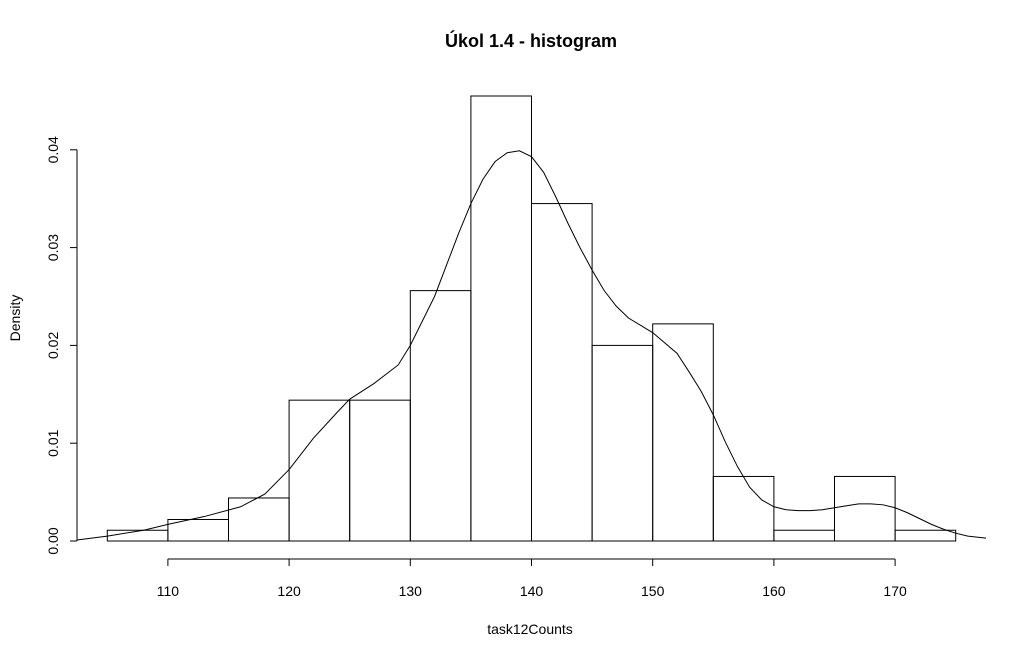 The height and width of the screenshot is (657, 1024). I want to click on y-tick-label-4: 0.04, so click(53, 149).